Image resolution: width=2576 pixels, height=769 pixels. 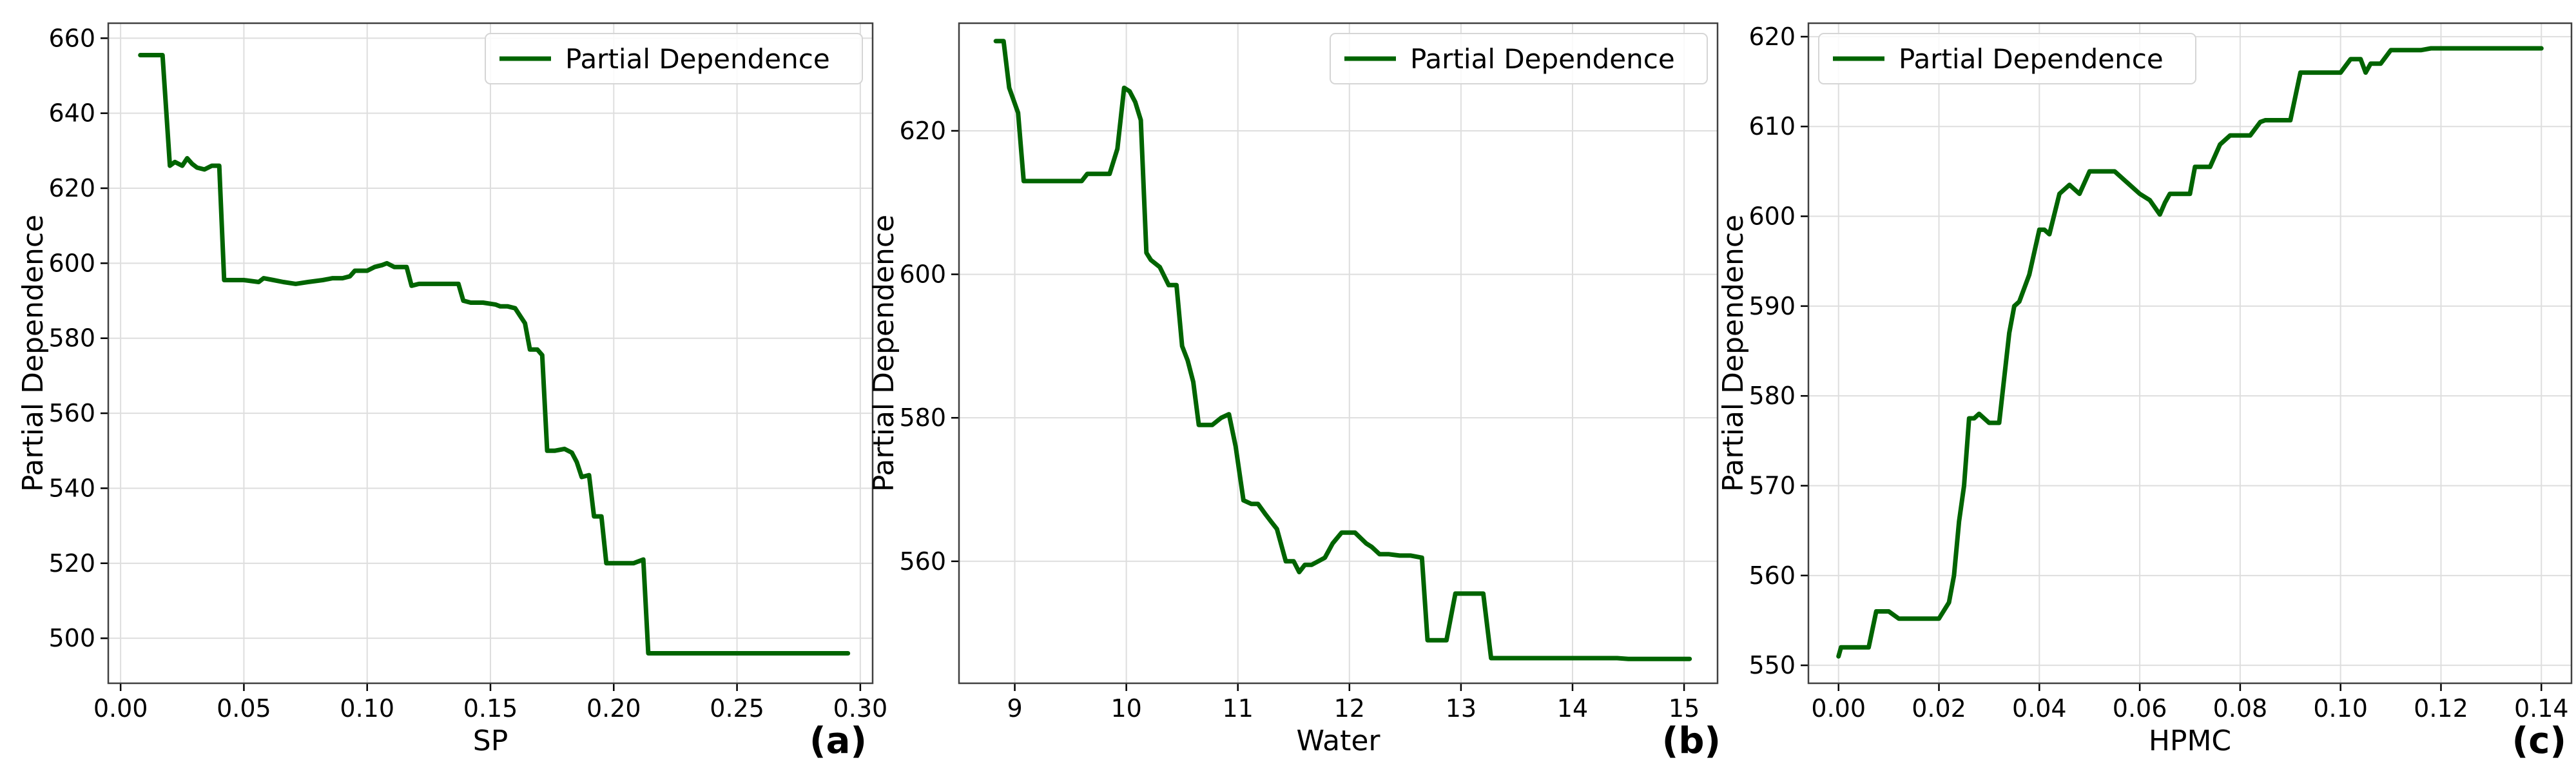 I want to click on x-tick-label: 14, so click(x=1572, y=708).